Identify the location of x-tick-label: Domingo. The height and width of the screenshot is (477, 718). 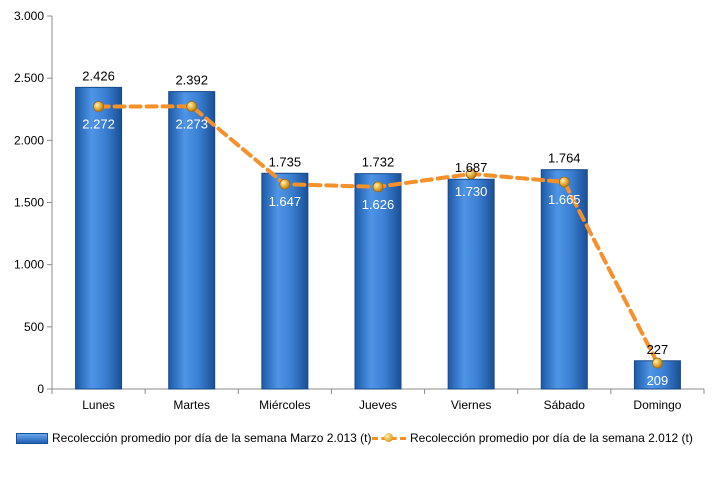
(657, 405).